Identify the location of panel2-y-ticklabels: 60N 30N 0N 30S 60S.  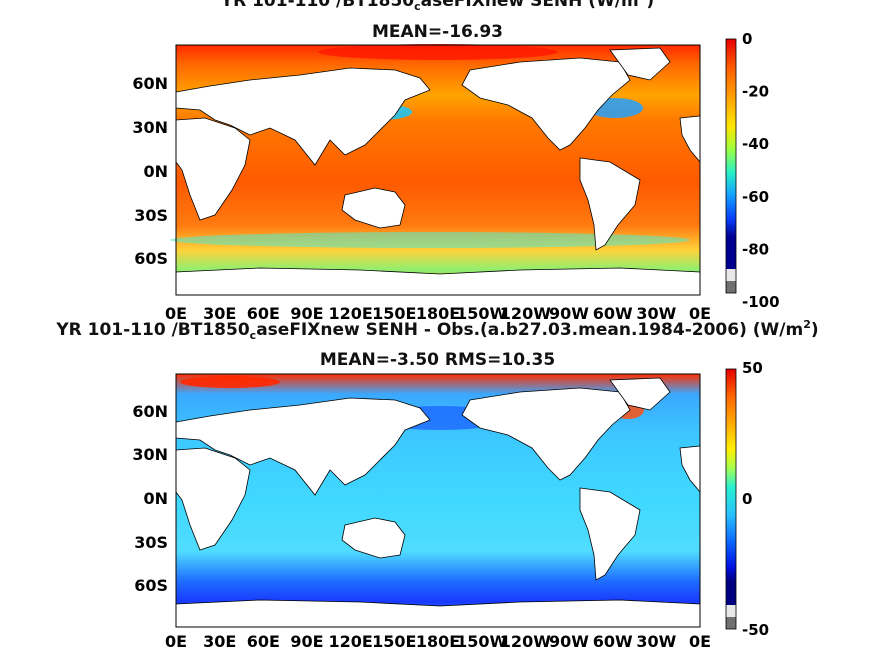
(150, 498).